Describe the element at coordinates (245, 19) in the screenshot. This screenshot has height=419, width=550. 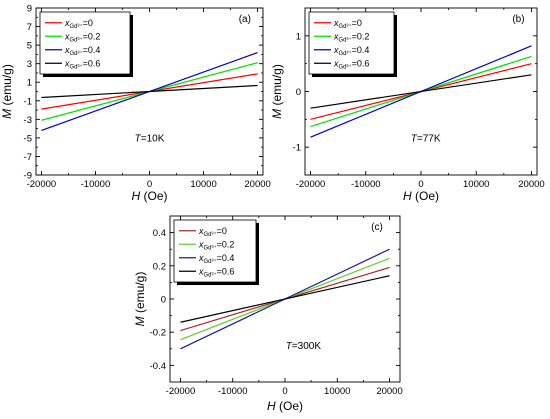
I see `panel-letter: (a)` at that location.